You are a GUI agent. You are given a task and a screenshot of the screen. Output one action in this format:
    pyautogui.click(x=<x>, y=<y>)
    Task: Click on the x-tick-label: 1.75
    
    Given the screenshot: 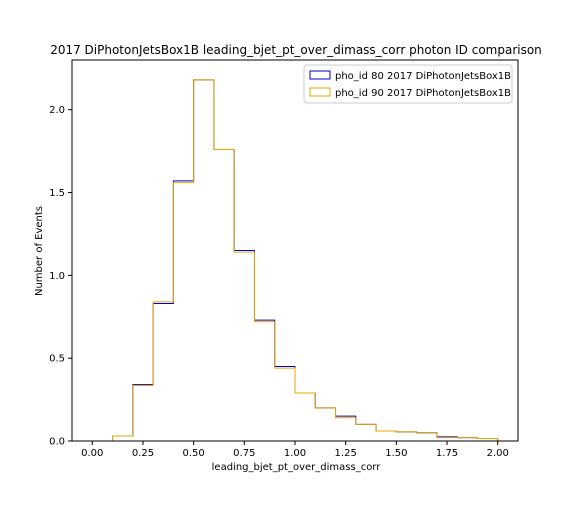 What is the action you would take?
    pyautogui.click(x=447, y=453)
    